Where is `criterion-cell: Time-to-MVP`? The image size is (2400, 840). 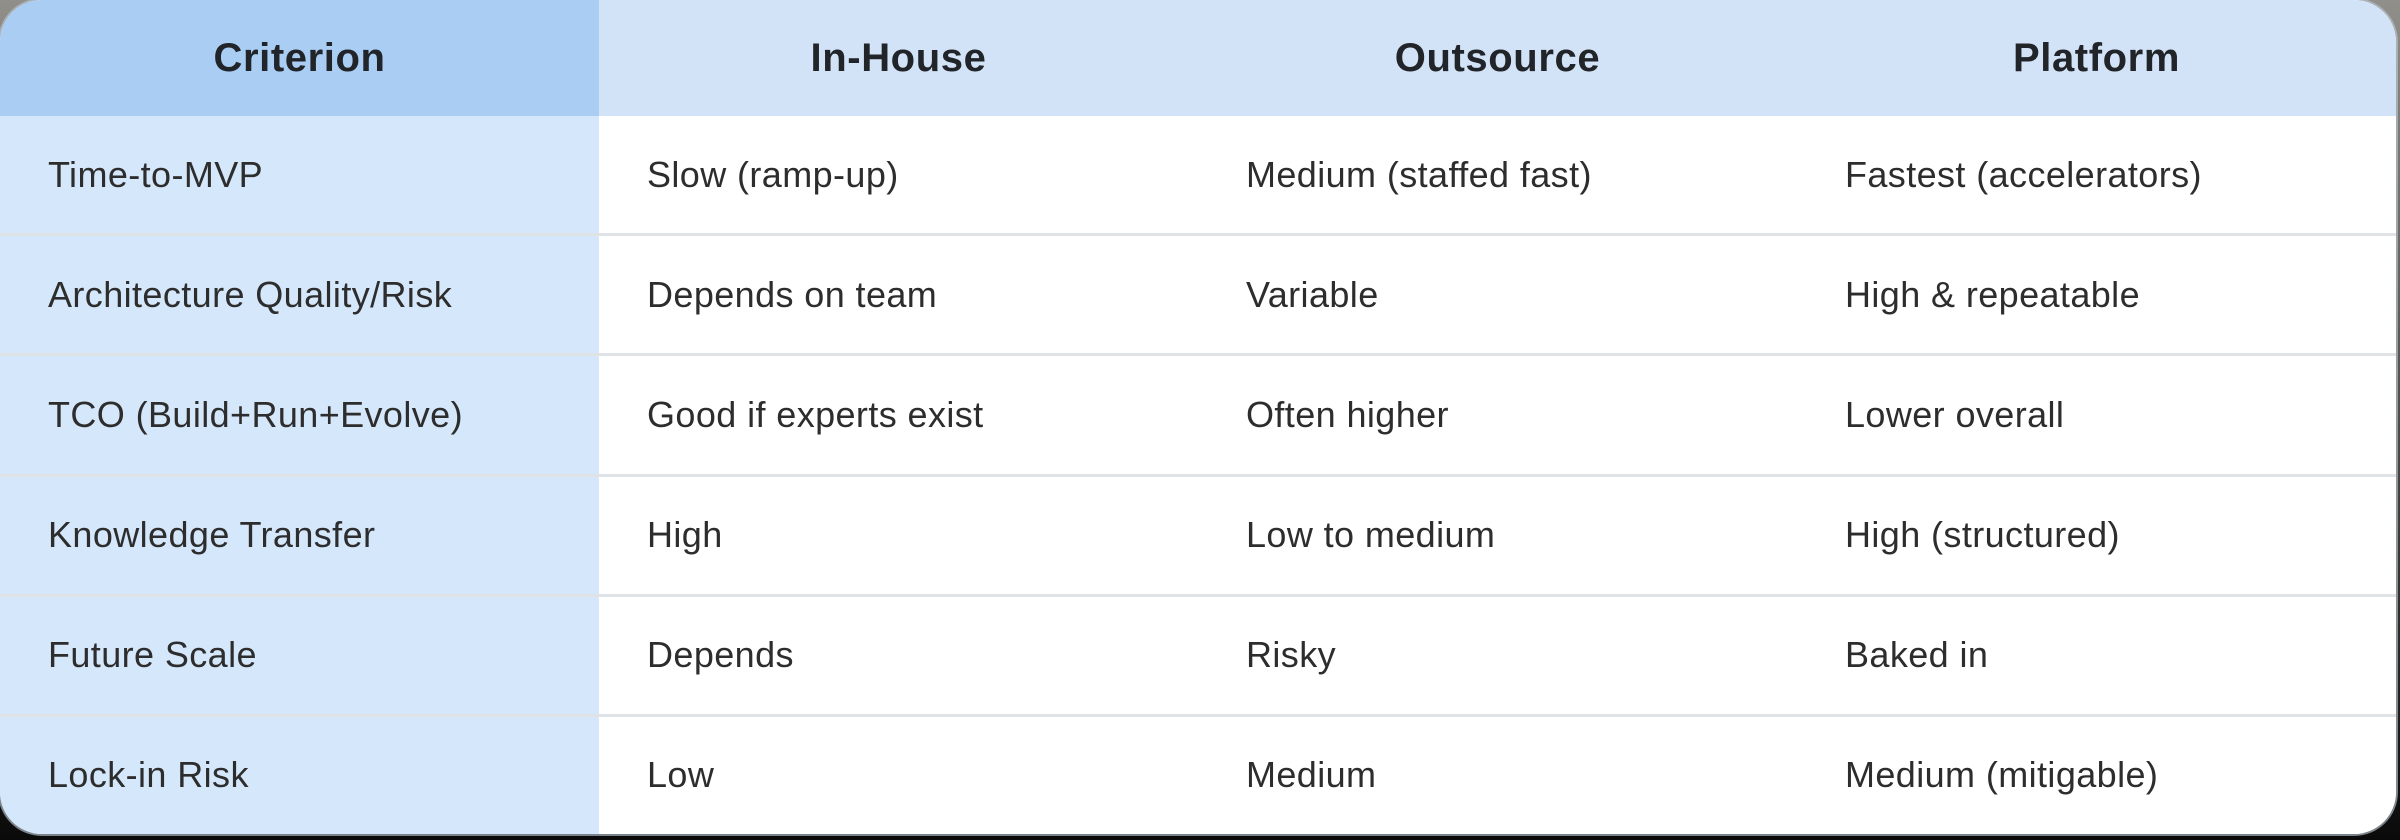
criterion-cell: Time-to-MVP is located at coordinates (299, 175).